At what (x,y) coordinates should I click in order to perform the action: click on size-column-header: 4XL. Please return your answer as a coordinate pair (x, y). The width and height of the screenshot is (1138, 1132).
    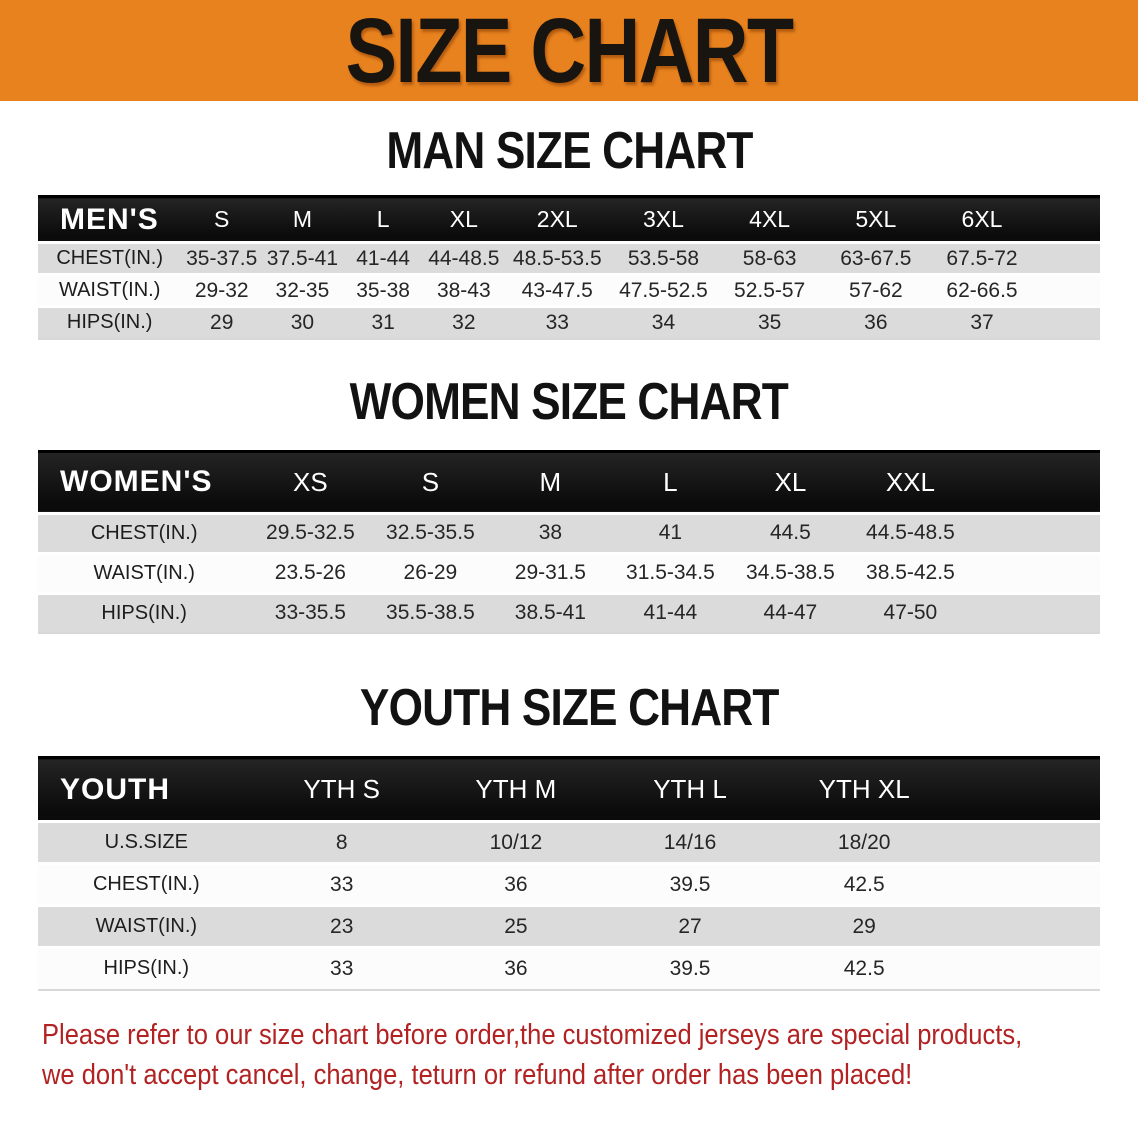
    Looking at the image, I should click on (769, 219).